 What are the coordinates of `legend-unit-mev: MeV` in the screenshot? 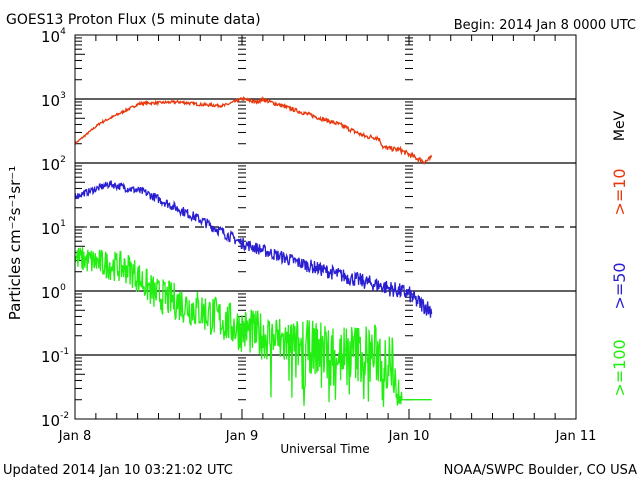 It's located at (620, 125).